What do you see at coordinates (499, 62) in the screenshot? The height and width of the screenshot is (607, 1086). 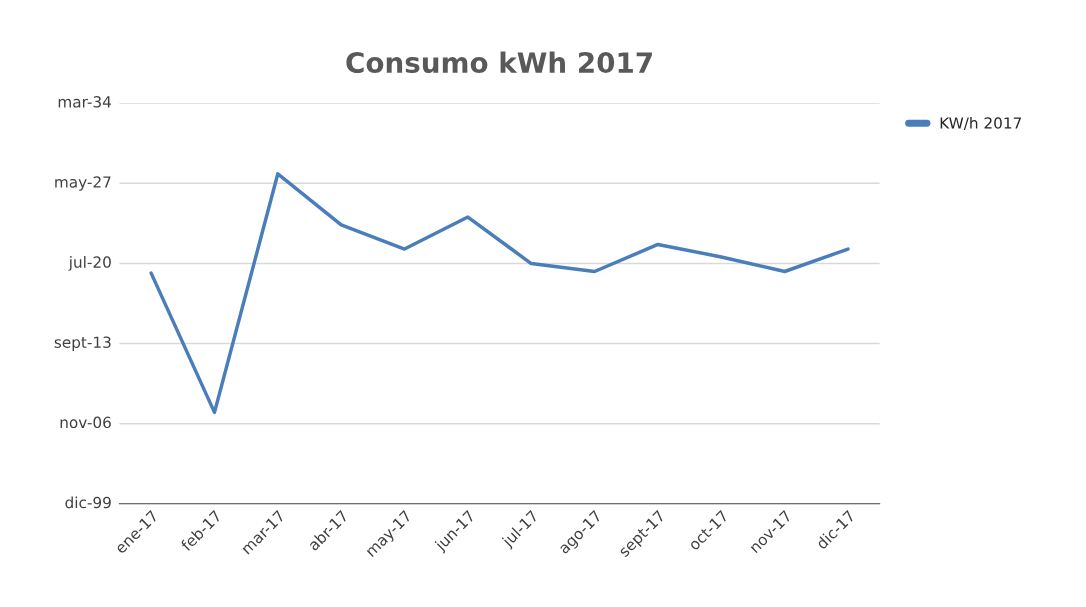 I see `chart-title: Consumo kWh 2017` at bounding box center [499, 62].